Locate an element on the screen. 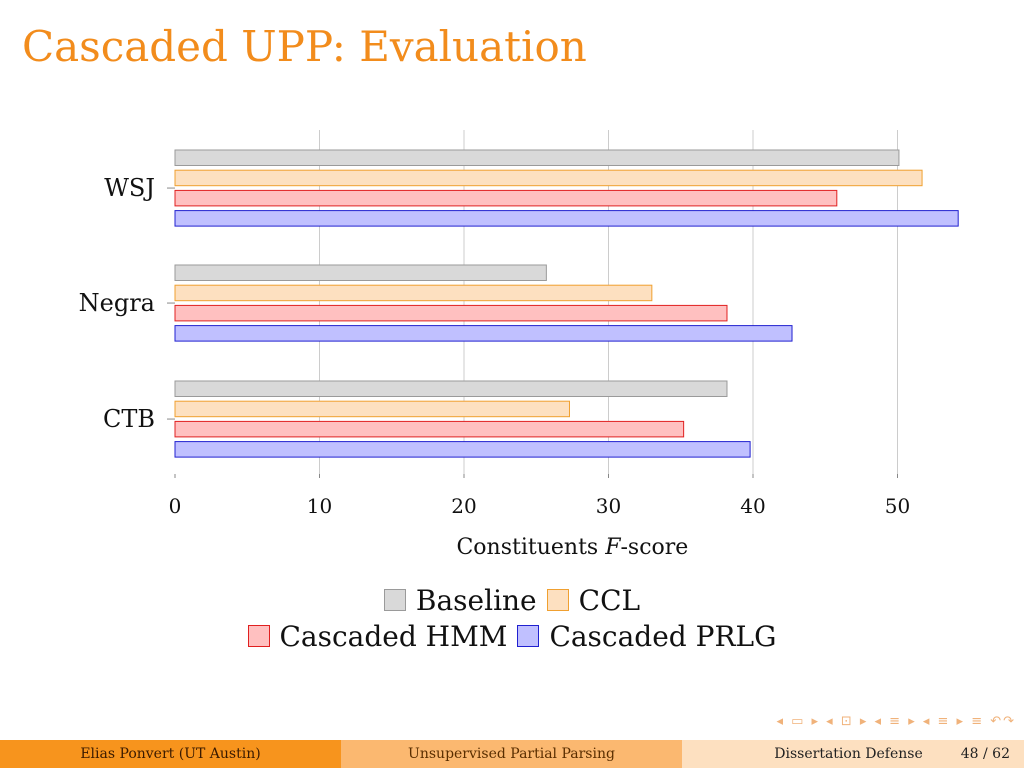 The height and width of the screenshot is (768, 1024). bar-ctb-cascaded-prlg is located at coordinates (462, 449).